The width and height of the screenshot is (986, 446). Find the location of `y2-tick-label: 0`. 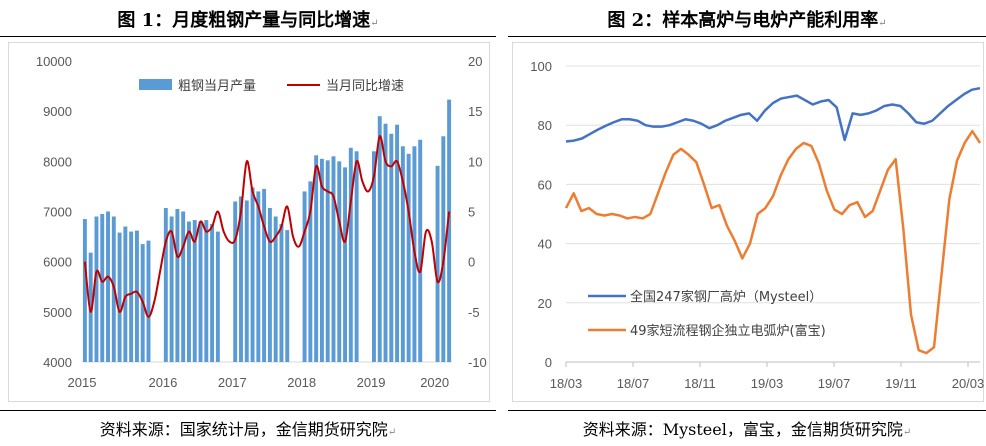

y2-tick-label: 0 is located at coordinates (471, 262).